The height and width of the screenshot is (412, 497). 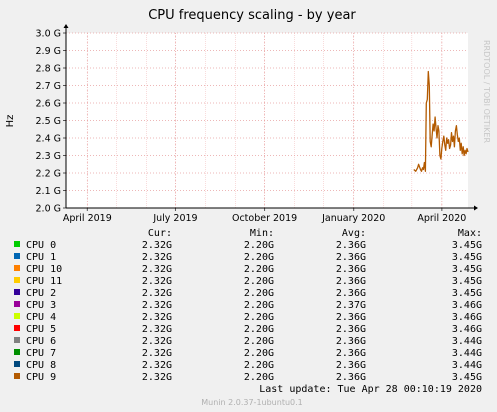 What do you see at coordinates (41, 365) in the screenshot?
I see `legend-series-name: CPU 8` at bounding box center [41, 365].